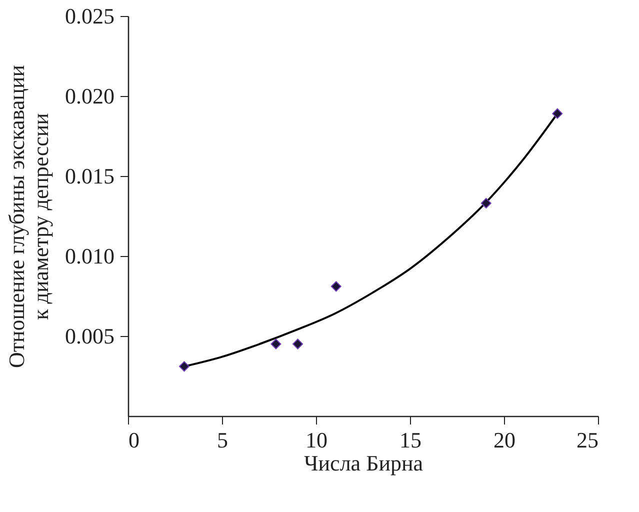 This screenshot has width=639, height=512. Describe the element at coordinates (134, 440) in the screenshot. I see `x-tick-label: 0` at that location.